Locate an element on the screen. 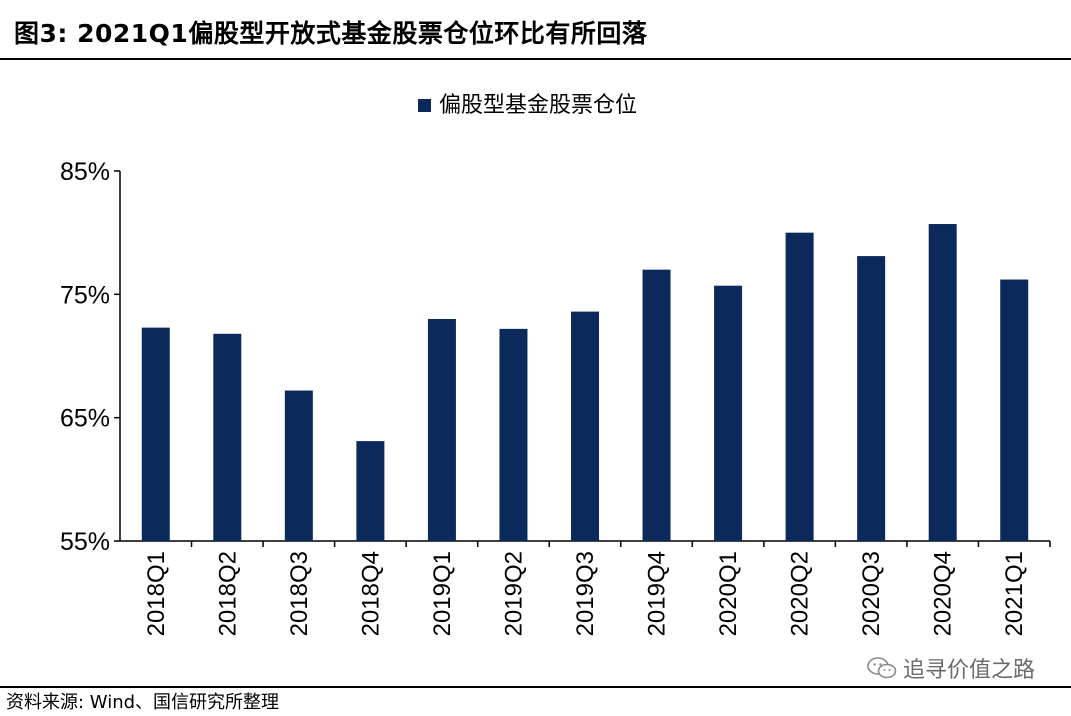  x-tick-label: 2019Q3 is located at coordinates (585, 593).